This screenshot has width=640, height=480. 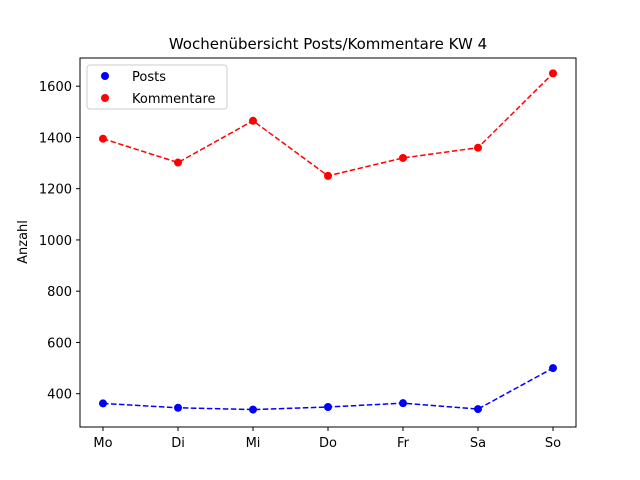 What do you see at coordinates (403, 443) in the screenshot?
I see `x-tick-label: Fr` at bounding box center [403, 443].